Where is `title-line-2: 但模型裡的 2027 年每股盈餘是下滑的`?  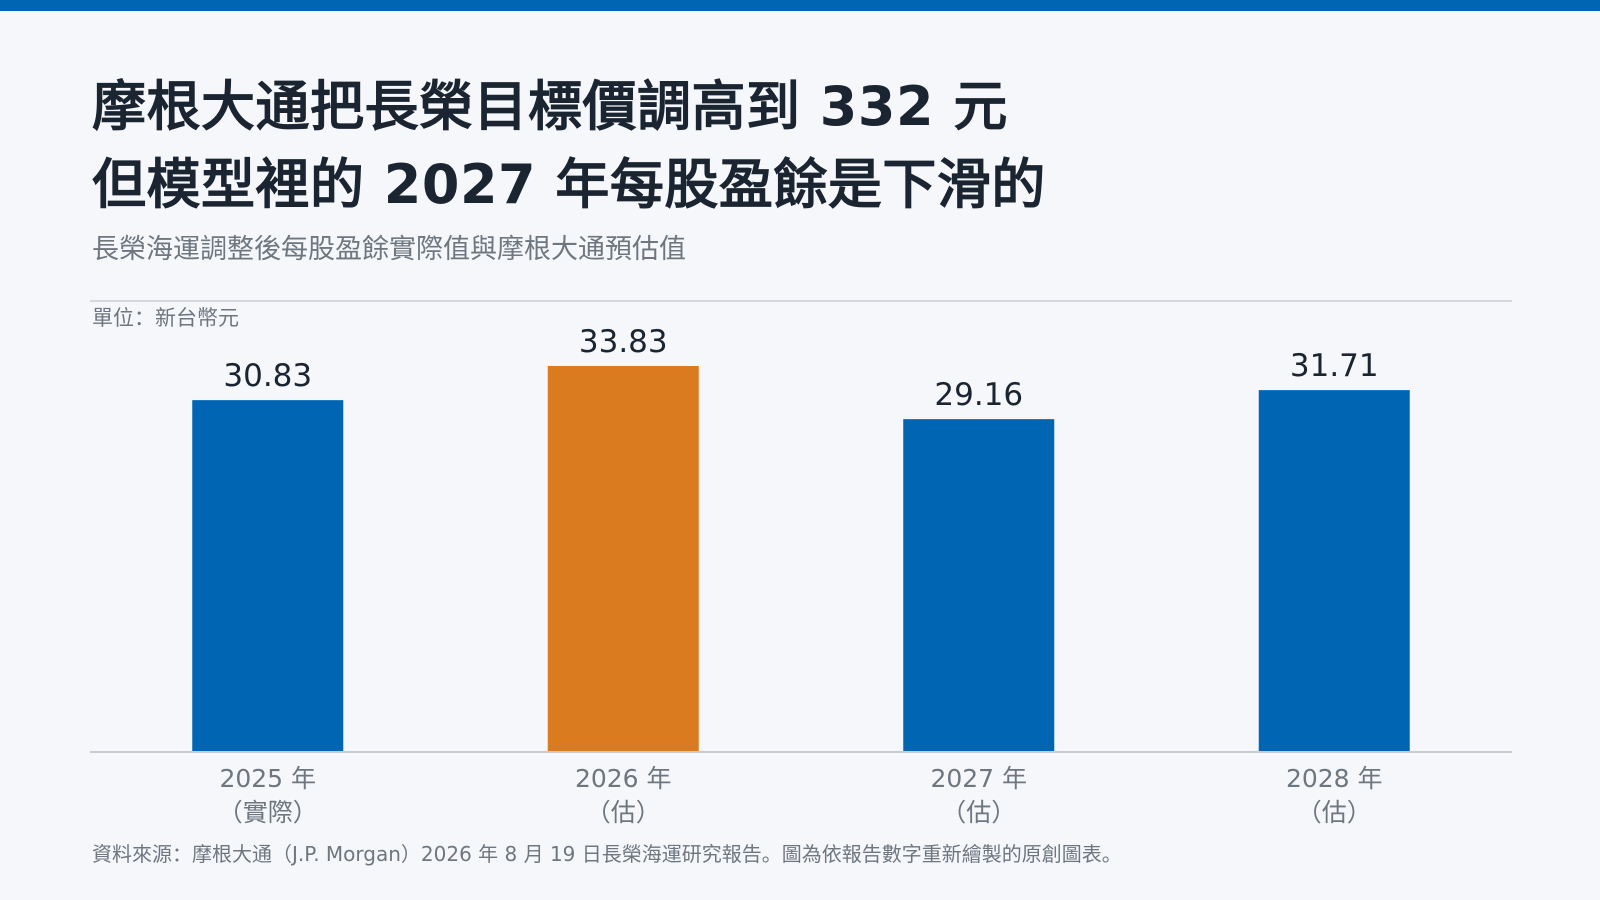
title-line-2: 但模型裡的 2027 年每股盈餘是下滑的 is located at coordinates (569, 184).